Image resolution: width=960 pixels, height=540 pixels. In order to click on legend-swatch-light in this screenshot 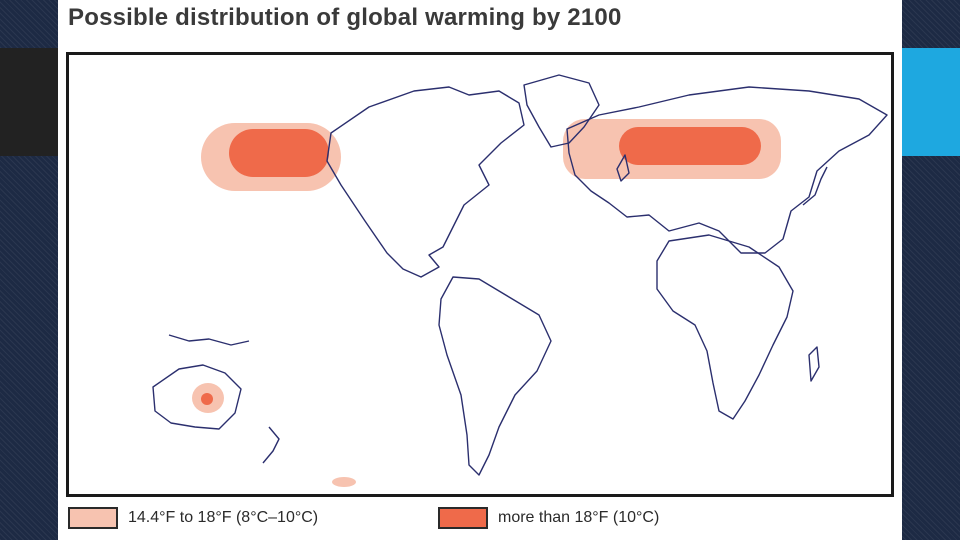, I will do `click(93, 518)`.